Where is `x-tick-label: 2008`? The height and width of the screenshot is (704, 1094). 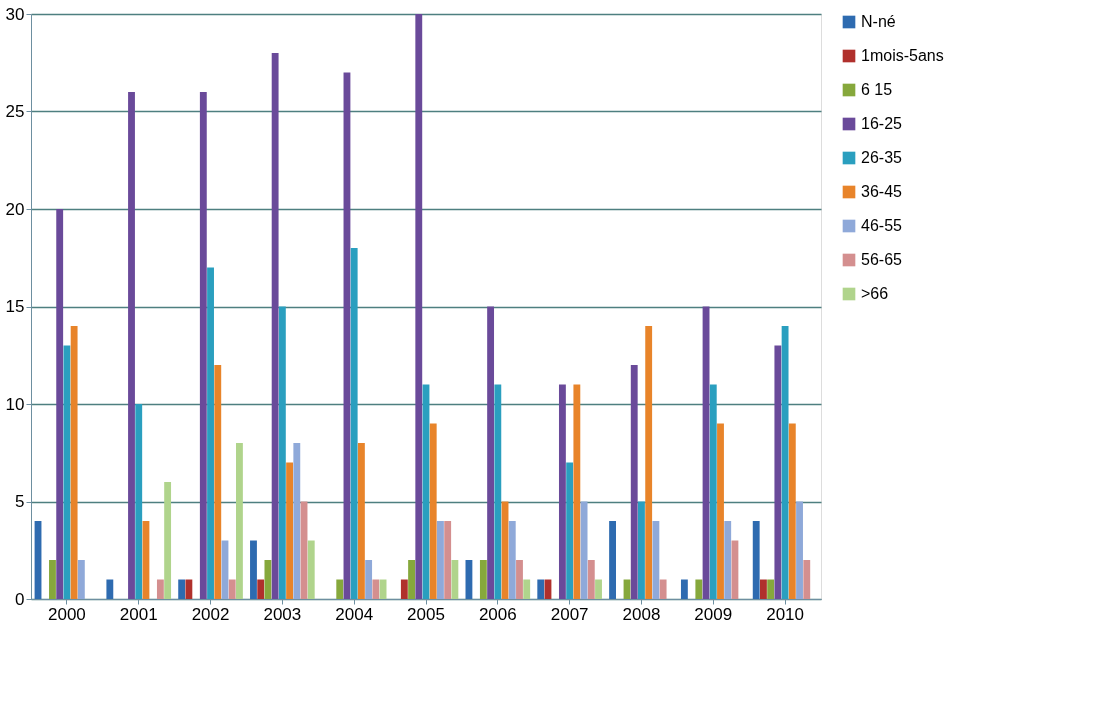
x-tick-label: 2008 is located at coordinates (641, 614).